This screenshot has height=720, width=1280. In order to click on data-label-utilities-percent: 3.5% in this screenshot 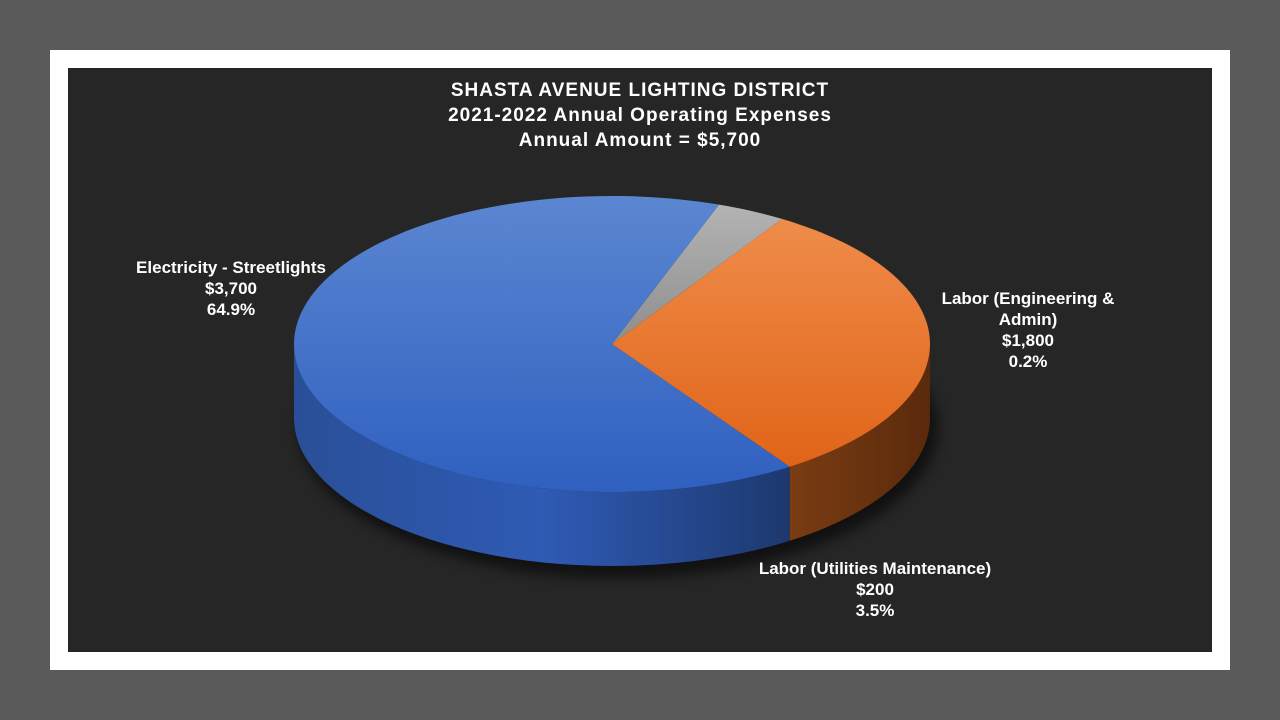, I will do `click(875, 610)`.